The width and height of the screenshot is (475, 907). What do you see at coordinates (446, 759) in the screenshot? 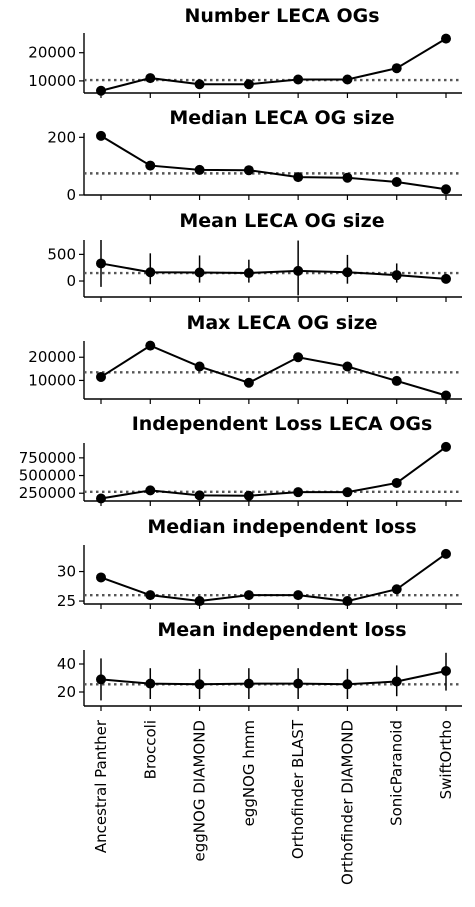
I see `x-tick-label: SwiftOrtho` at bounding box center [446, 759].